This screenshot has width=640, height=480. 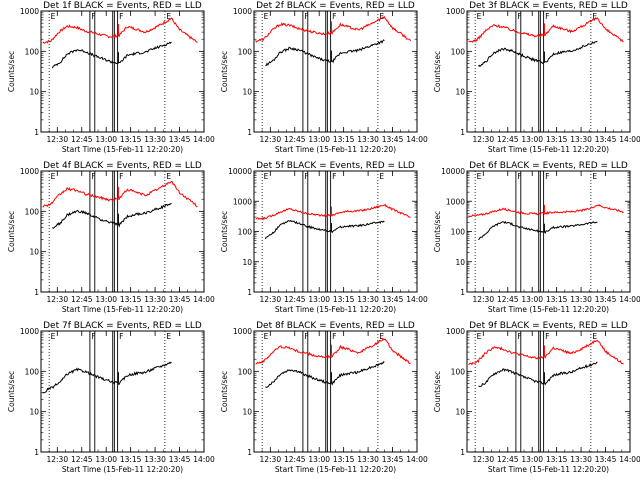 What do you see at coordinates (548, 6) in the screenshot?
I see `panel-title: Det 3f BLACK = Events, RED = LLD` at bounding box center [548, 6].